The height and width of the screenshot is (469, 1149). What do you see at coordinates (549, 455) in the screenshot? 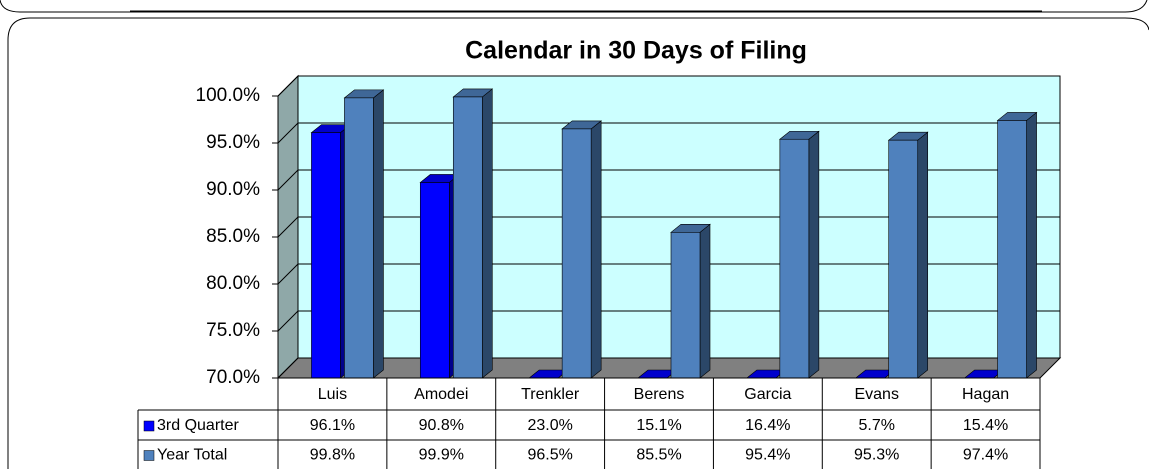
I see `table-value: 96.5%` at bounding box center [549, 455].